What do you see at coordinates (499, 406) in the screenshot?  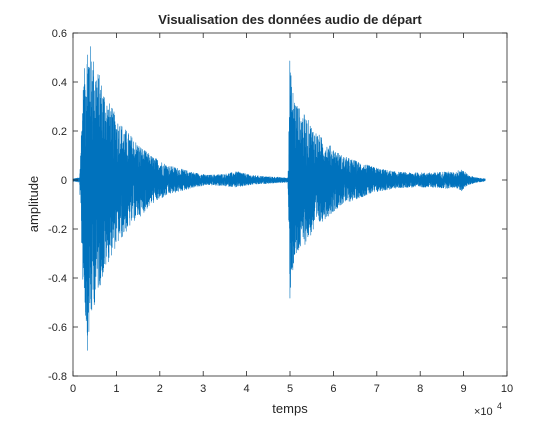 I see `x-exponent-power: 4` at bounding box center [499, 406].